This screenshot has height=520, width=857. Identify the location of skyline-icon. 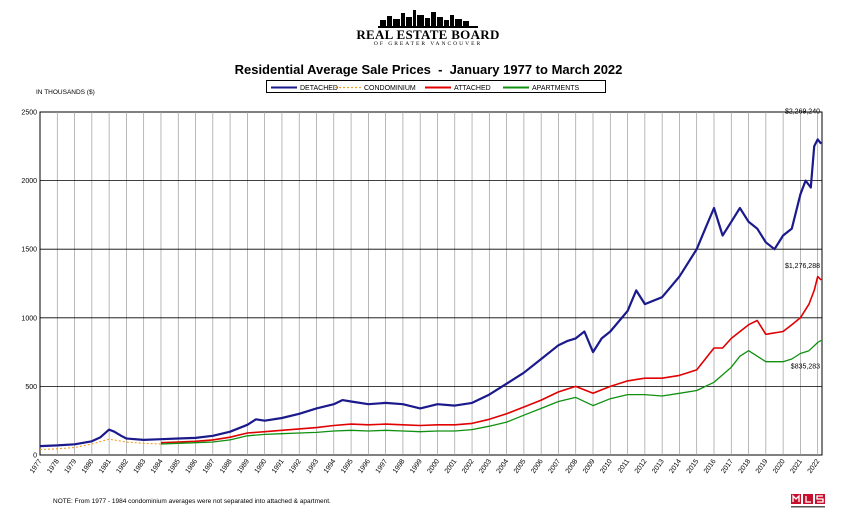
(428, 19).